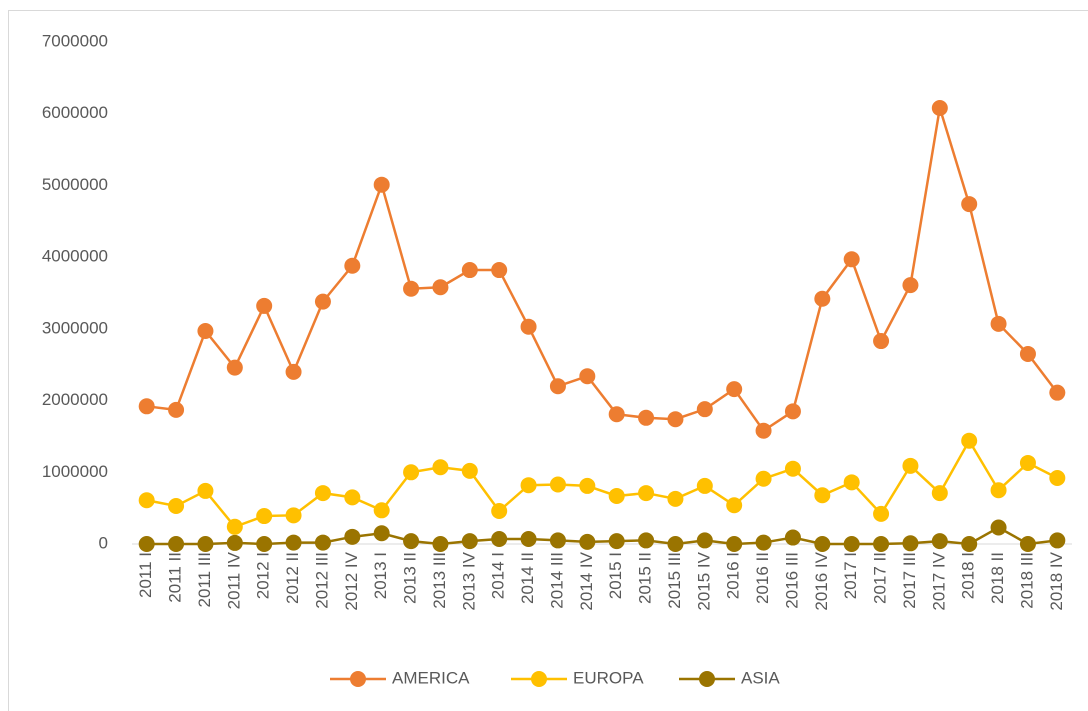 The image size is (1088, 711). What do you see at coordinates (263, 575) in the screenshot?
I see `x-tick-label: 2012 I` at bounding box center [263, 575].